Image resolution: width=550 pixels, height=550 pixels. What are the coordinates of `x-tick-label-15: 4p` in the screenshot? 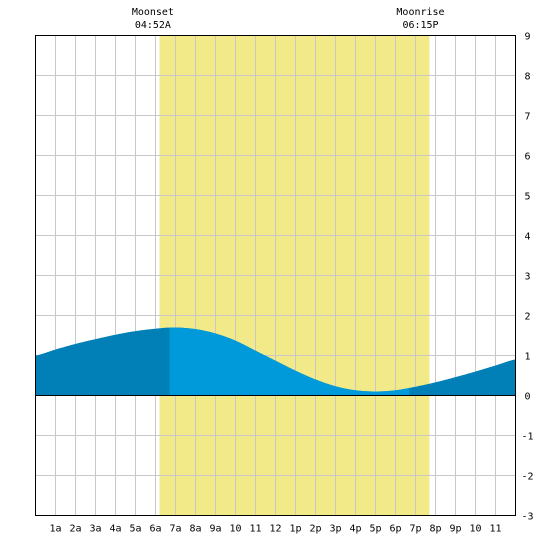 It's located at (355, 529).